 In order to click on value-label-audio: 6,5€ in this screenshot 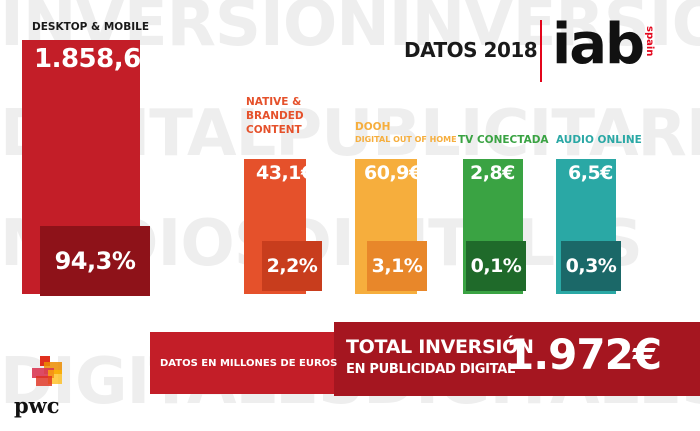, I will do `click(590, 173)`.